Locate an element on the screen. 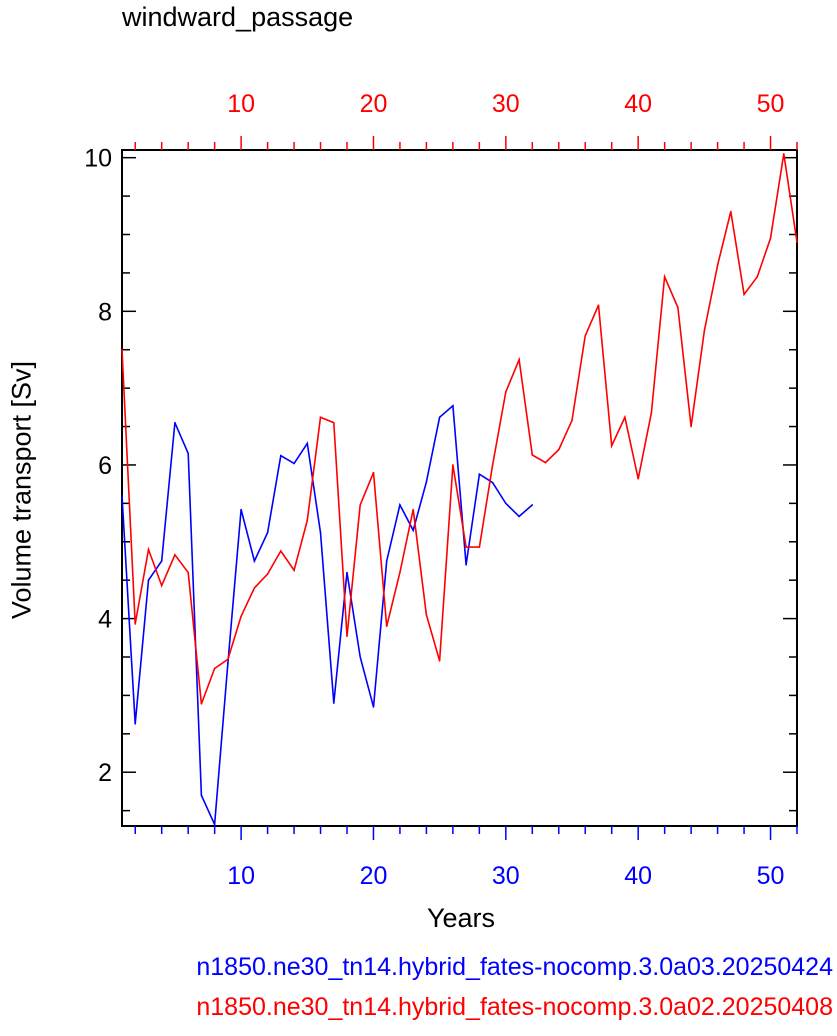  y-axis-label: Volume transport [Sv] is located at coordinates (21, 490).